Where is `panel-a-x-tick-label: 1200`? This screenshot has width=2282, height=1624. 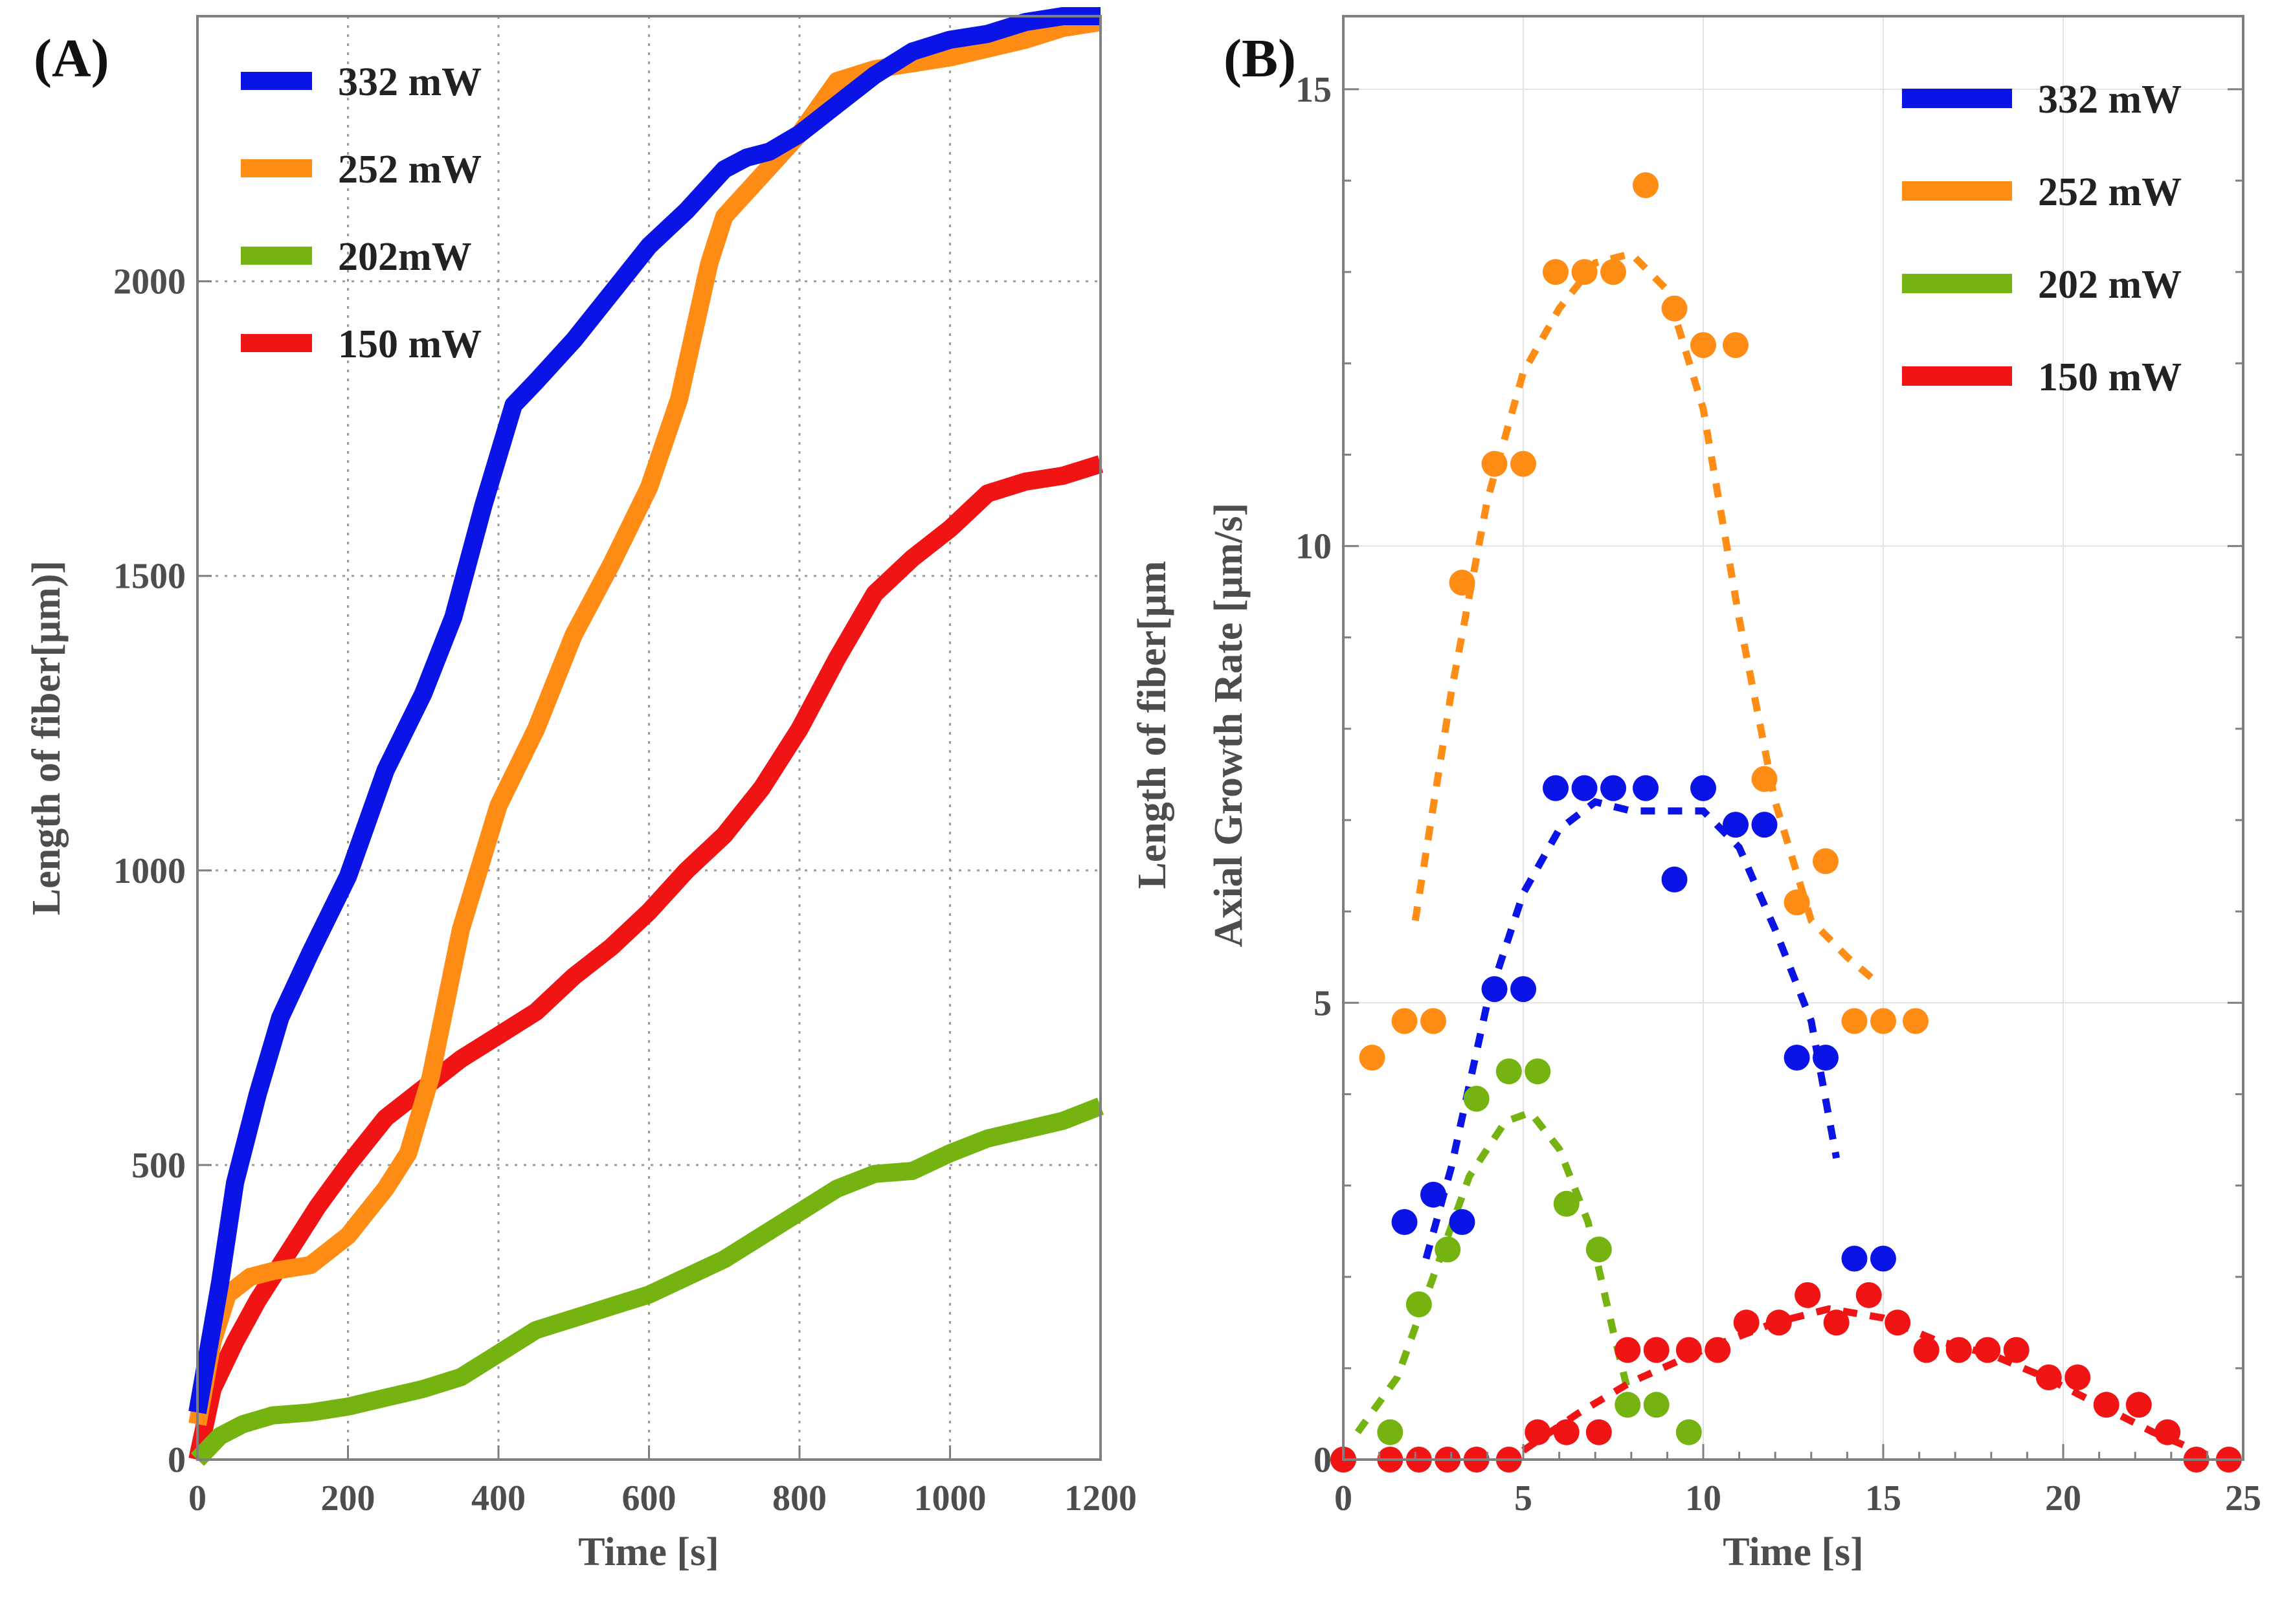 panel-a-x-tick-label: 1200 is located at coordinates (1100, 1498).